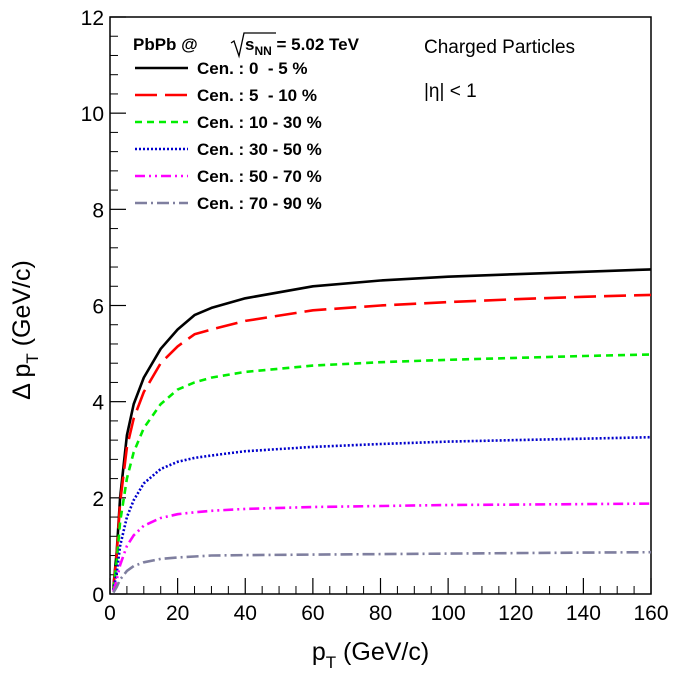  What do you see at coordinates (515, 613) in the screenshot?
I see `x-tick-label: 120` at bounding box center [515, 613].